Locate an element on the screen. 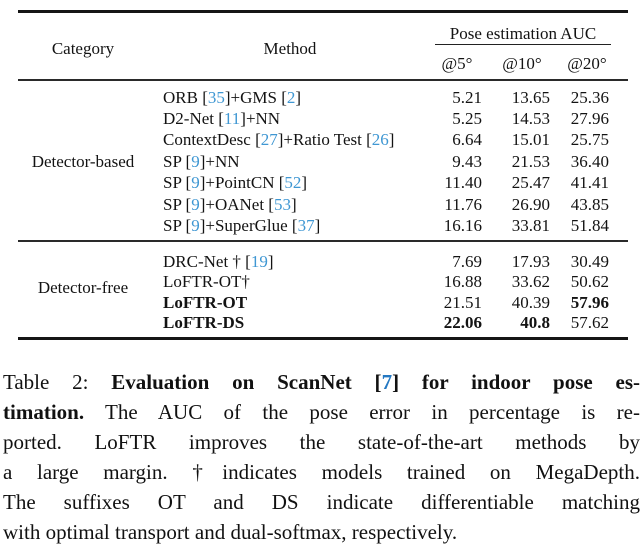 This screenshot has height=559, width=643. value-cell: 57.96 is located at coordinates (589, 302).